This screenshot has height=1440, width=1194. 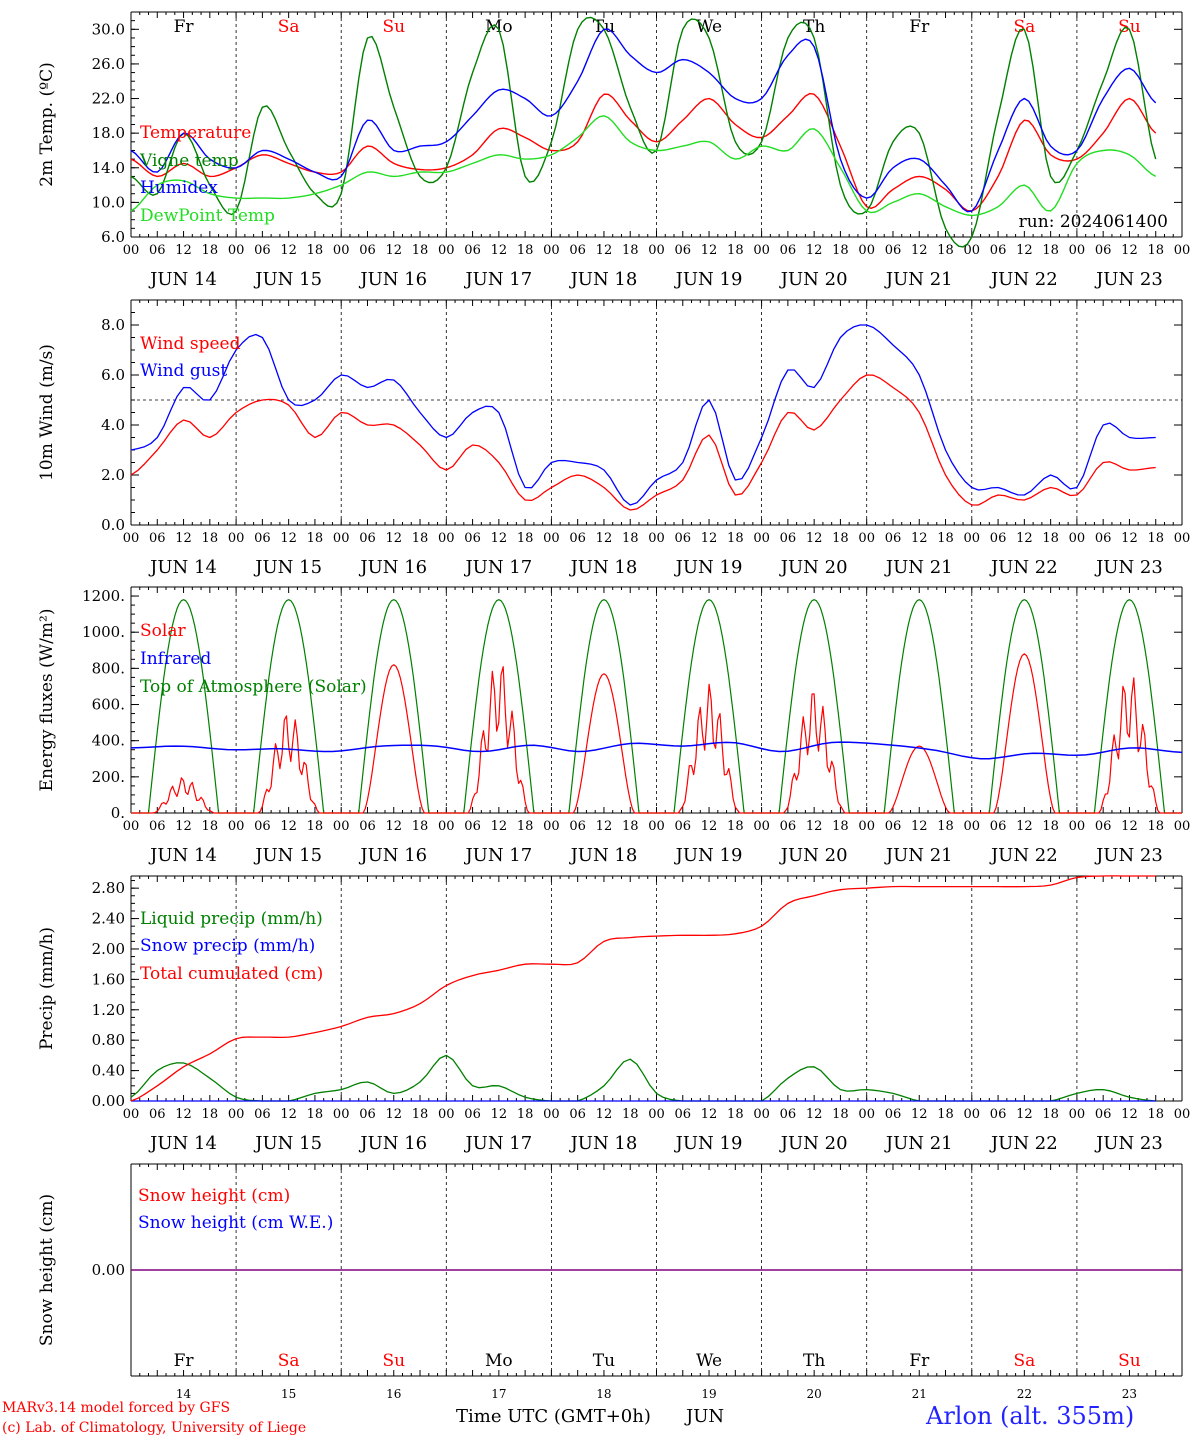 What do you see at coordinates (47, 124) in the screenshot?
I see `y-axis-label: 2m Temp. (ºC)` at bounding box center [47, 124].